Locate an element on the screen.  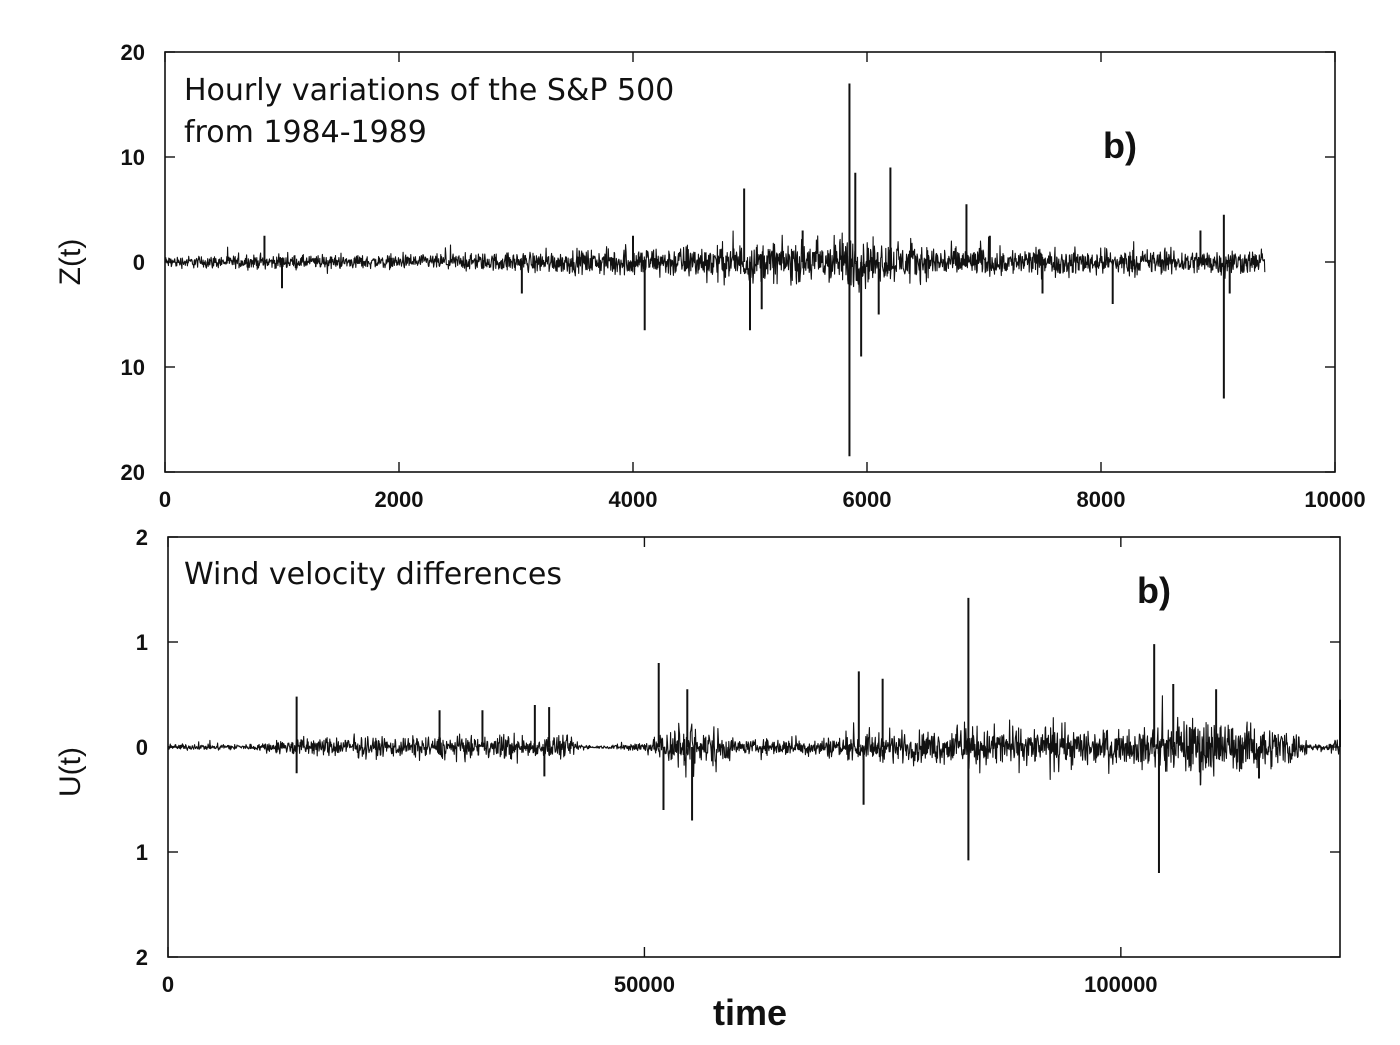
annotation-line-2: from 1984-1989 is located at coordinates (305, 132).